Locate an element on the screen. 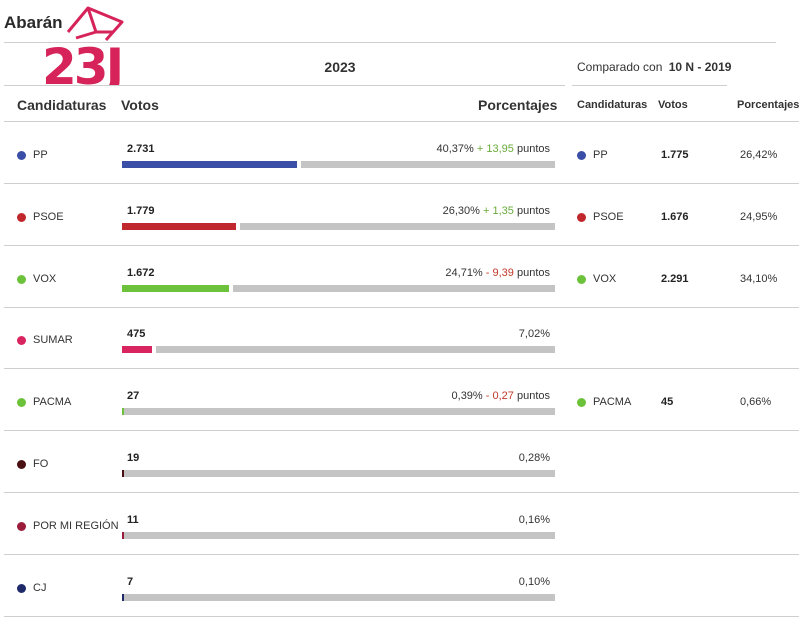  party-percentage: 0,10% is located at coordinates (534, 582).